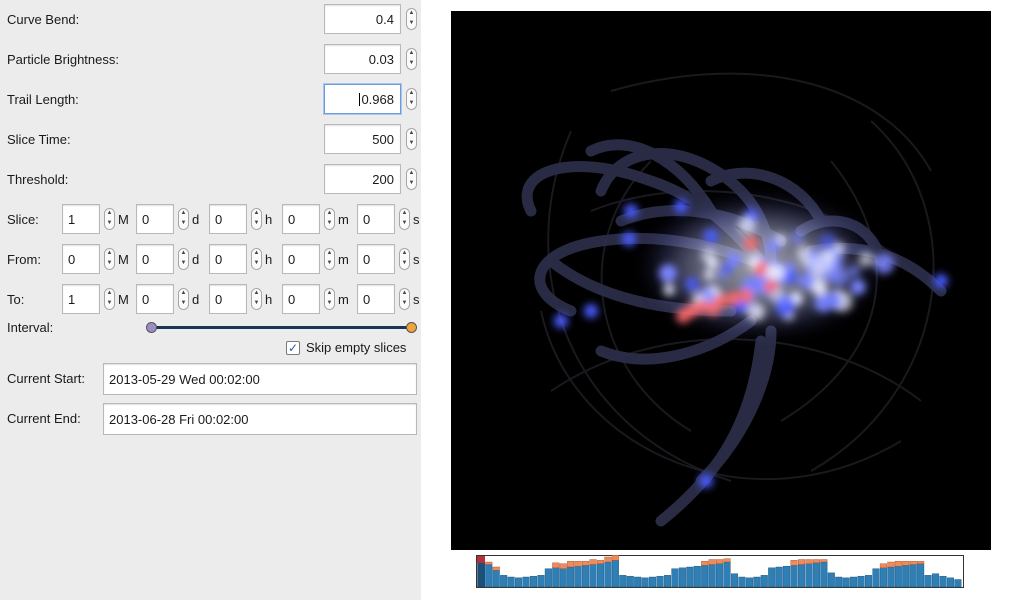  I want to click on current-end-label: Current End:, so click(44, 418).